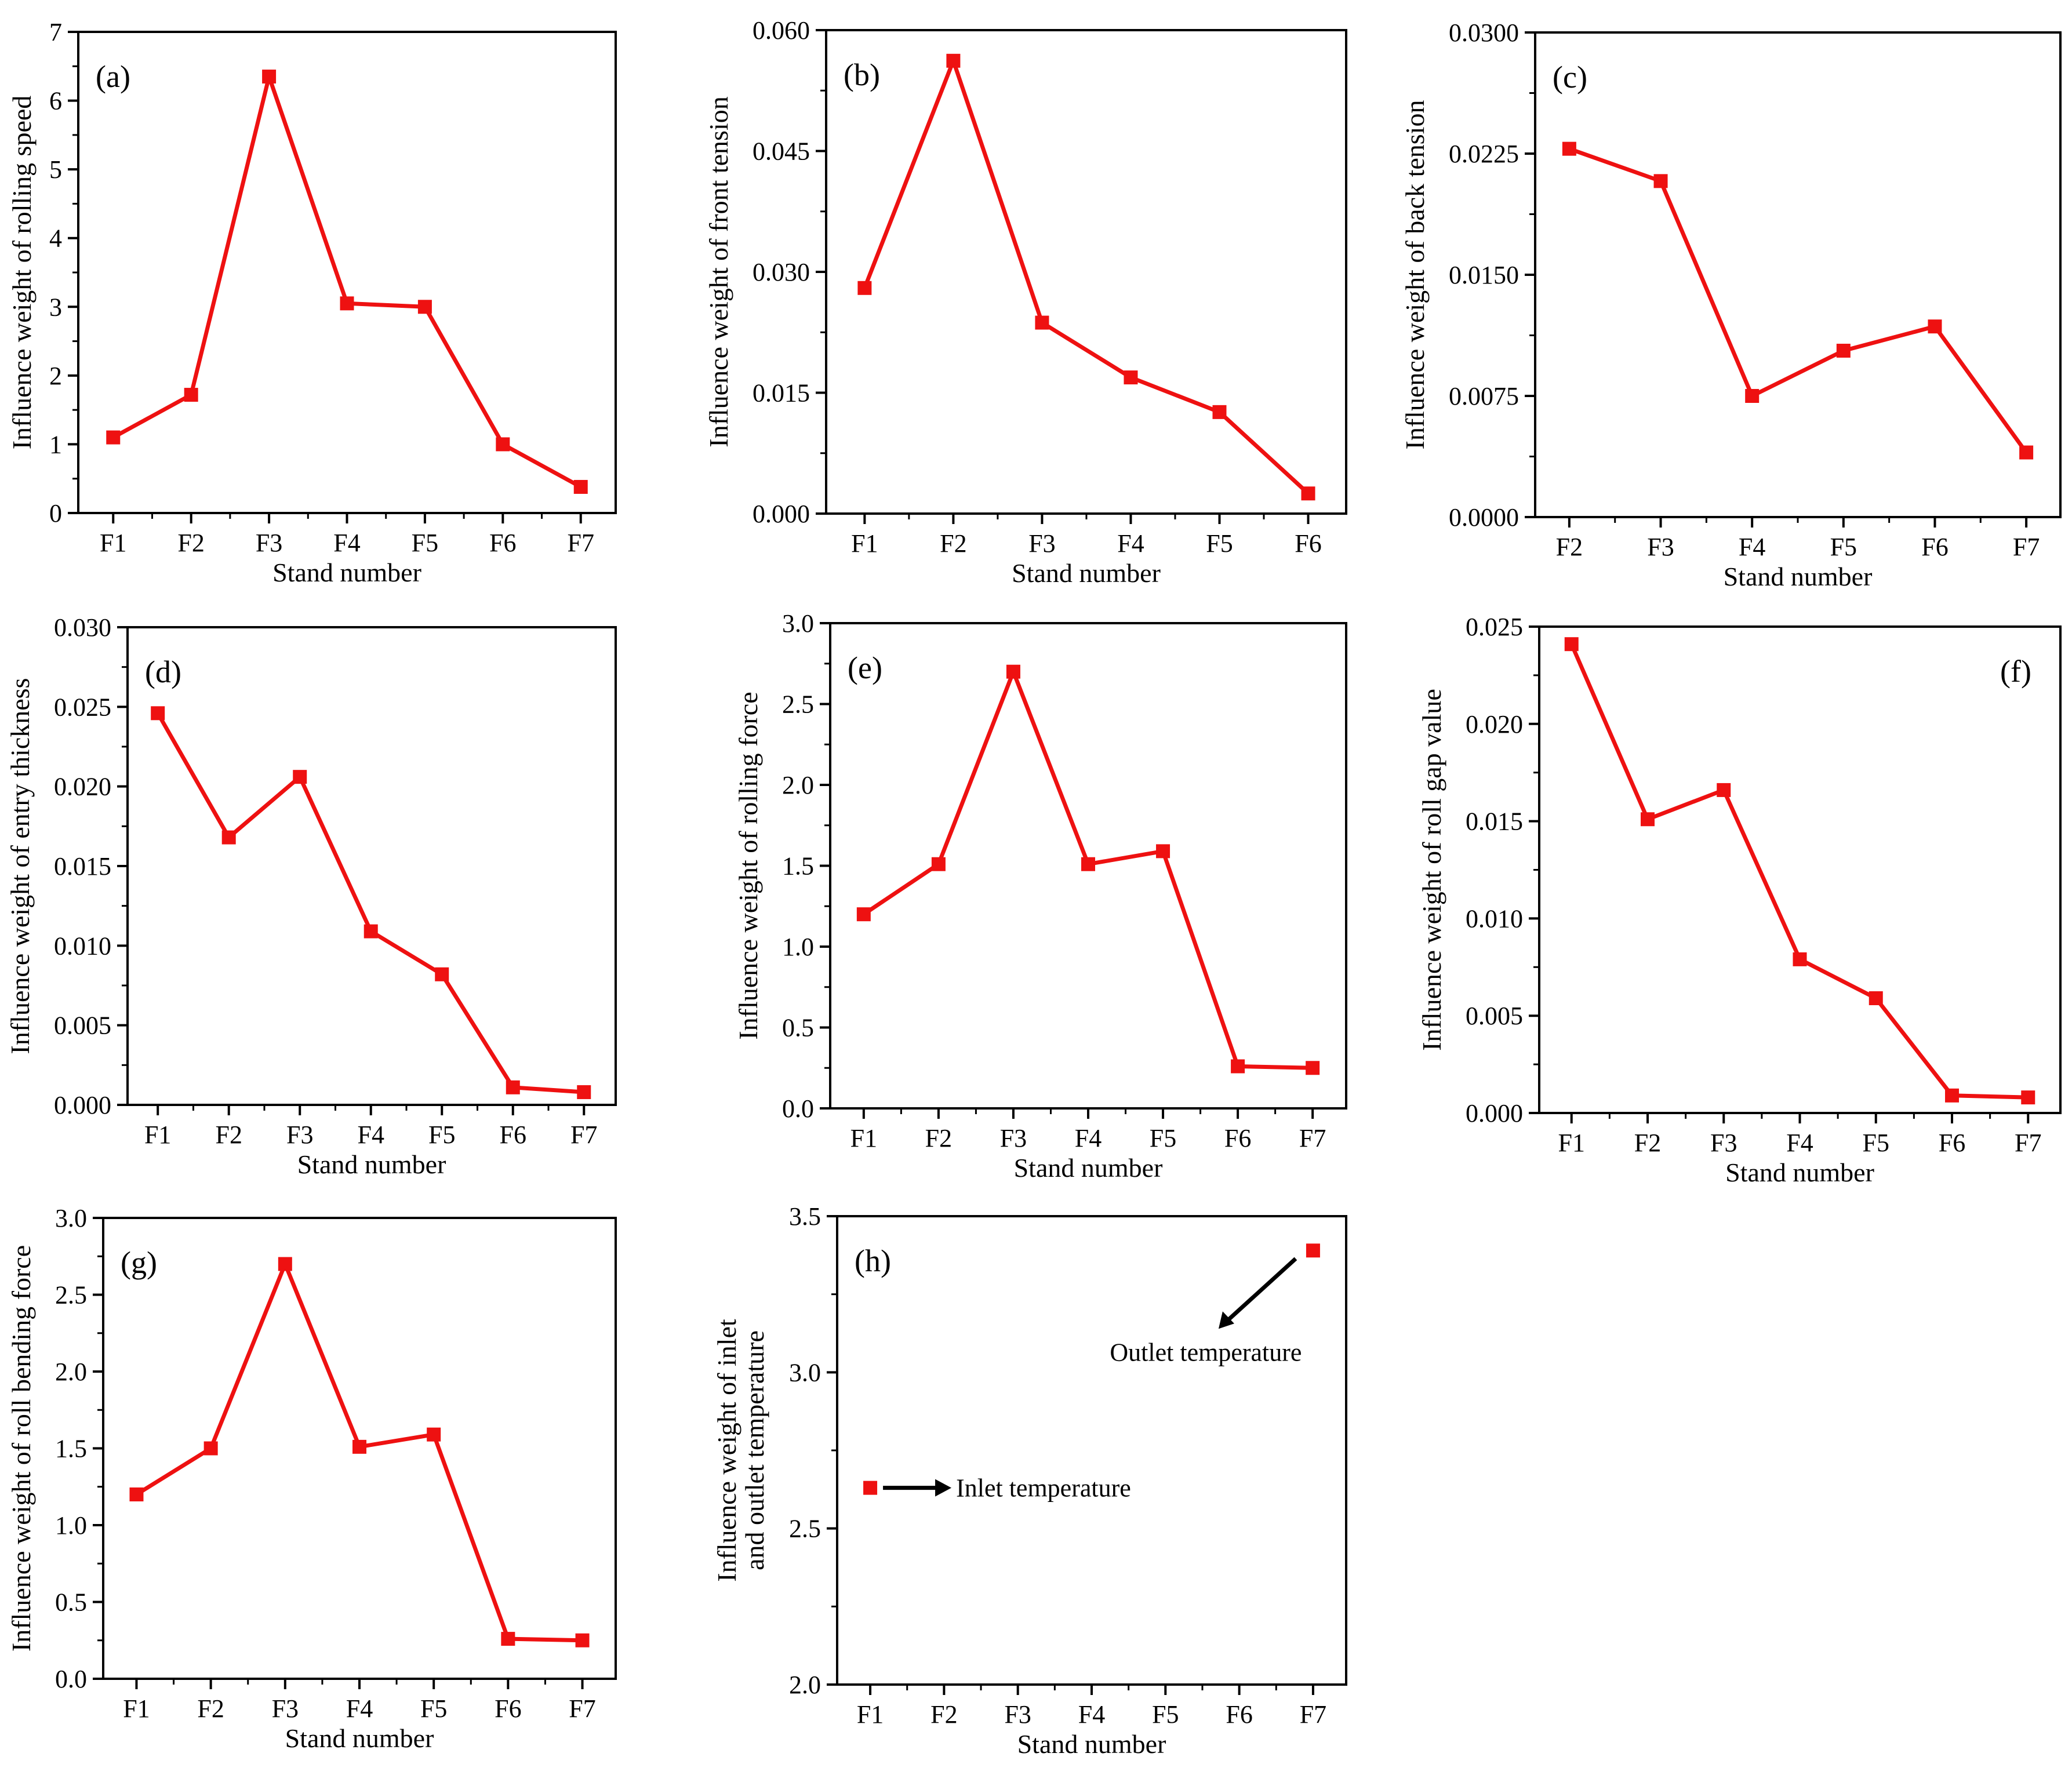 The image size is (2072, 1775). I want to click on y-tick-label: 0.030, so click(82, 627).